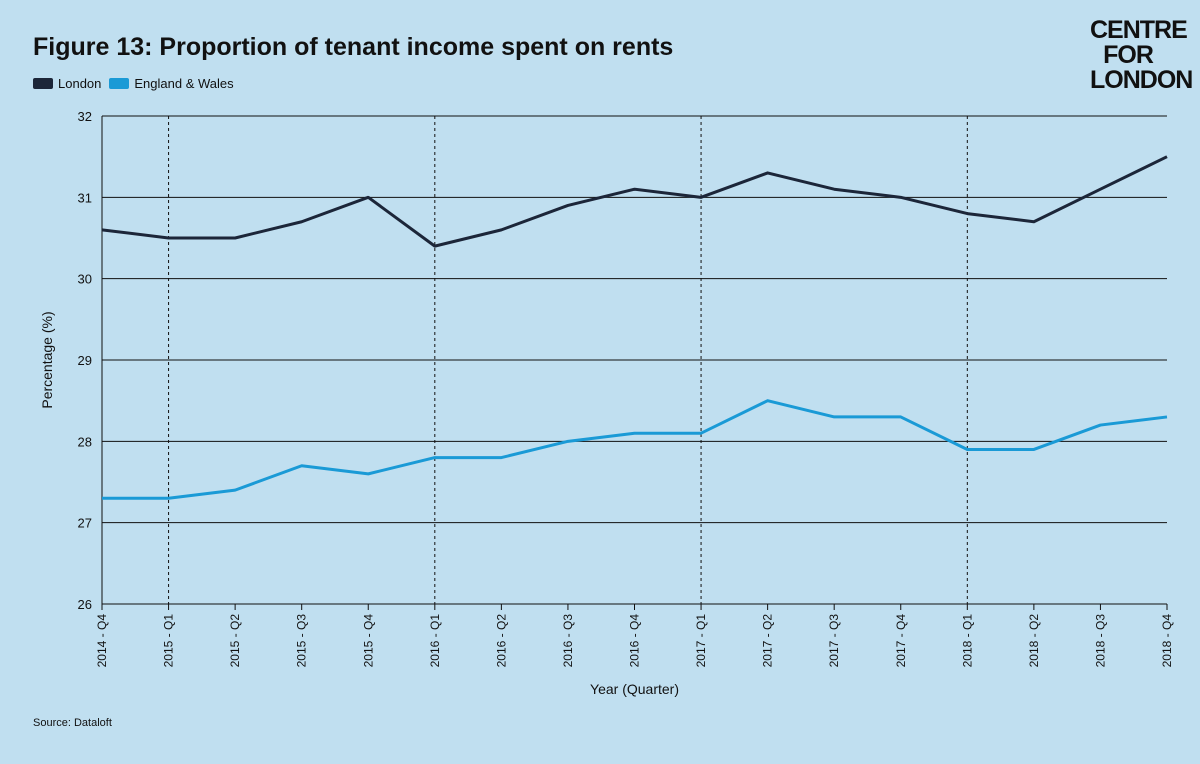  Describe the element at coordinates (635, 641) in the screenshot. I see `x-tick-label-8: 2016 - Q4` at that location.